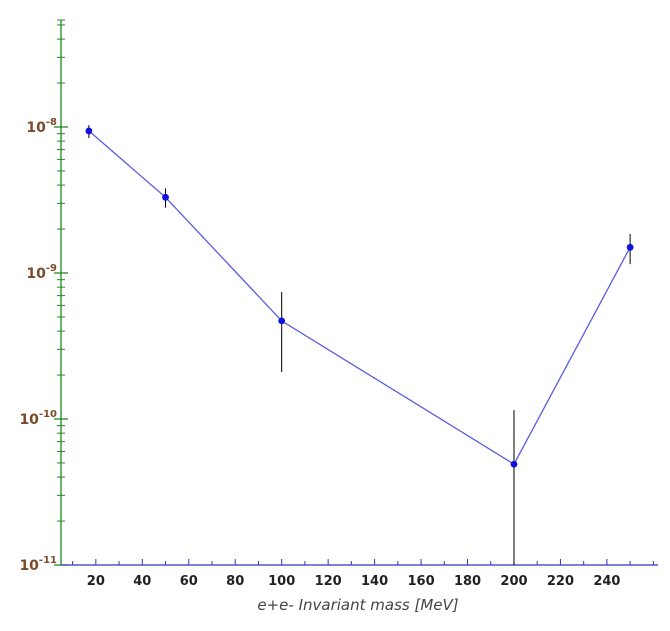 Image resolution: width=670 pixels, height=631 pixels. What do you see at coordinates (38, 564) in the screenshot?
I see `y-tick-label: 10⁻¹¹` at bounding box center [38, 564].